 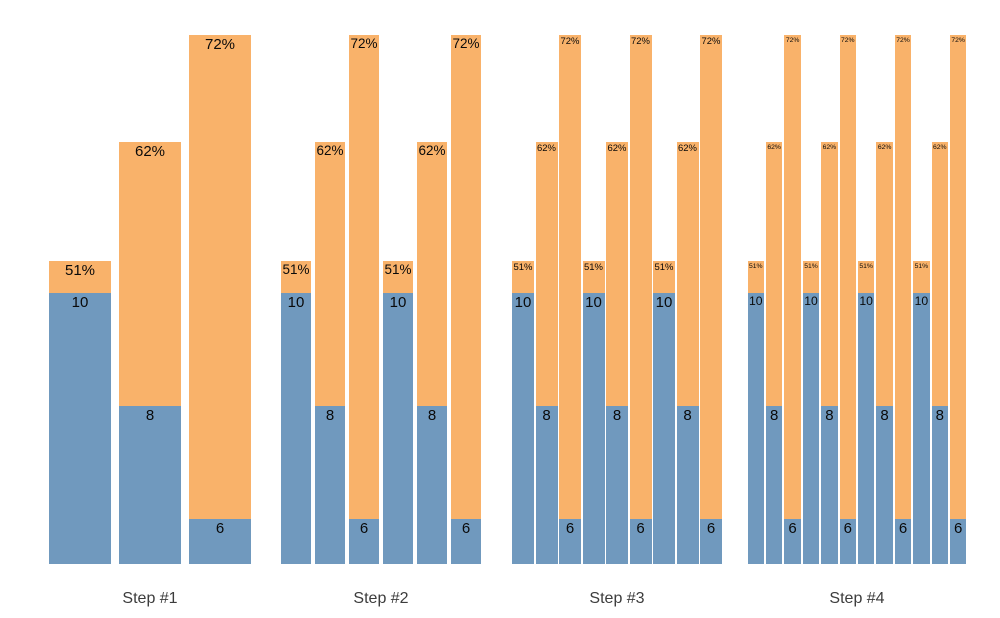 What do you see at coordinates (857, 598) in the screenshot?
I see `facet-label-step4: Step #4` at bounding box center [857, 598].